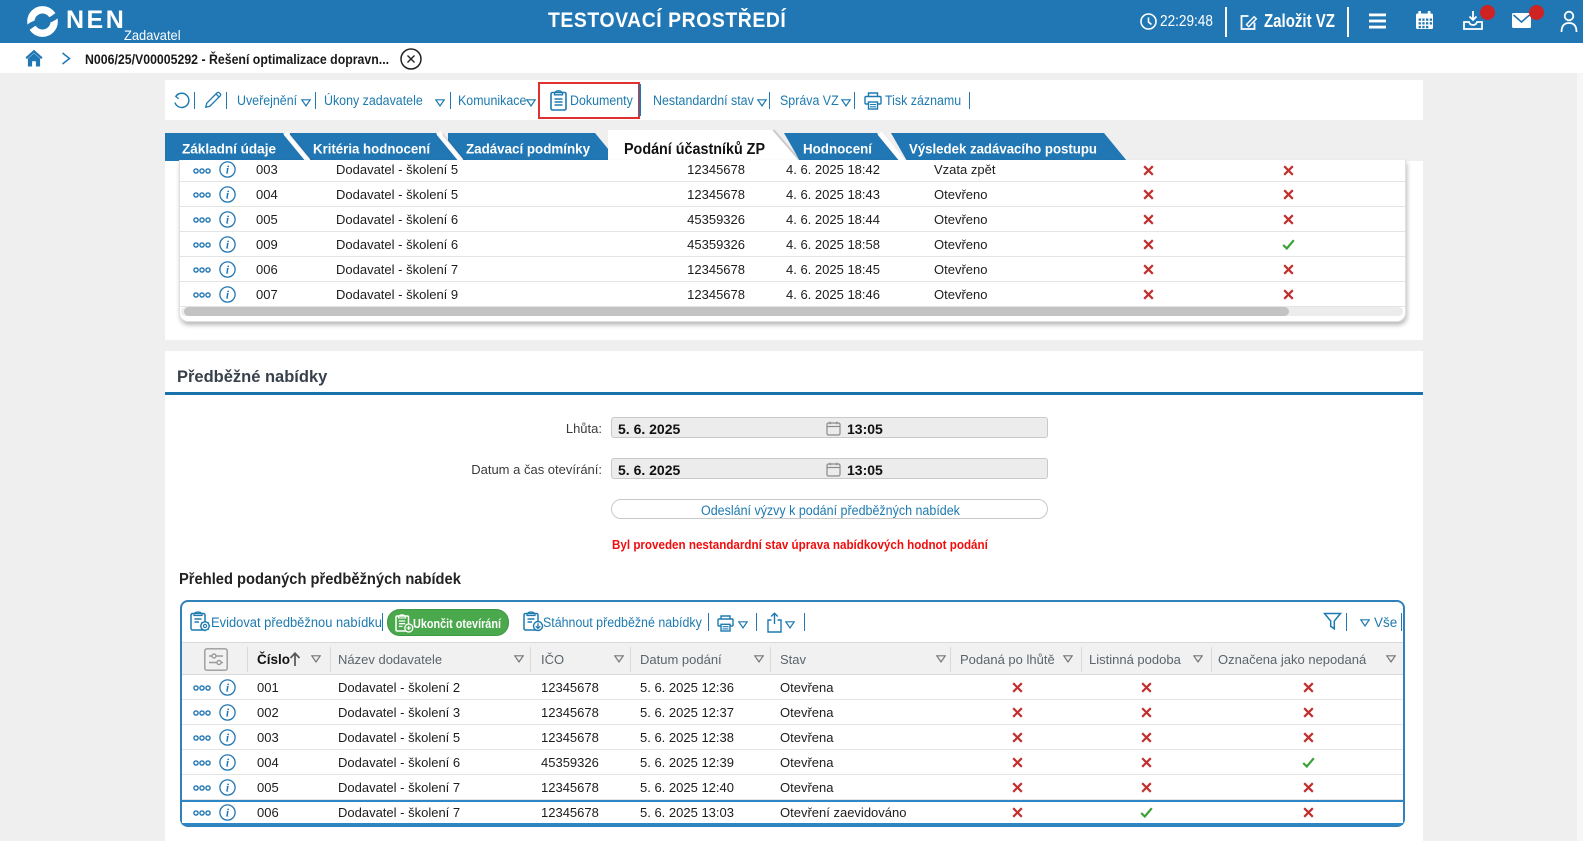 The height and width of the screenshot is (841, 1583). Describe the element at coordinates (1003, 149) in the screenshot. I see `svg-text: Výsledek zadávacího postupu` at that location.